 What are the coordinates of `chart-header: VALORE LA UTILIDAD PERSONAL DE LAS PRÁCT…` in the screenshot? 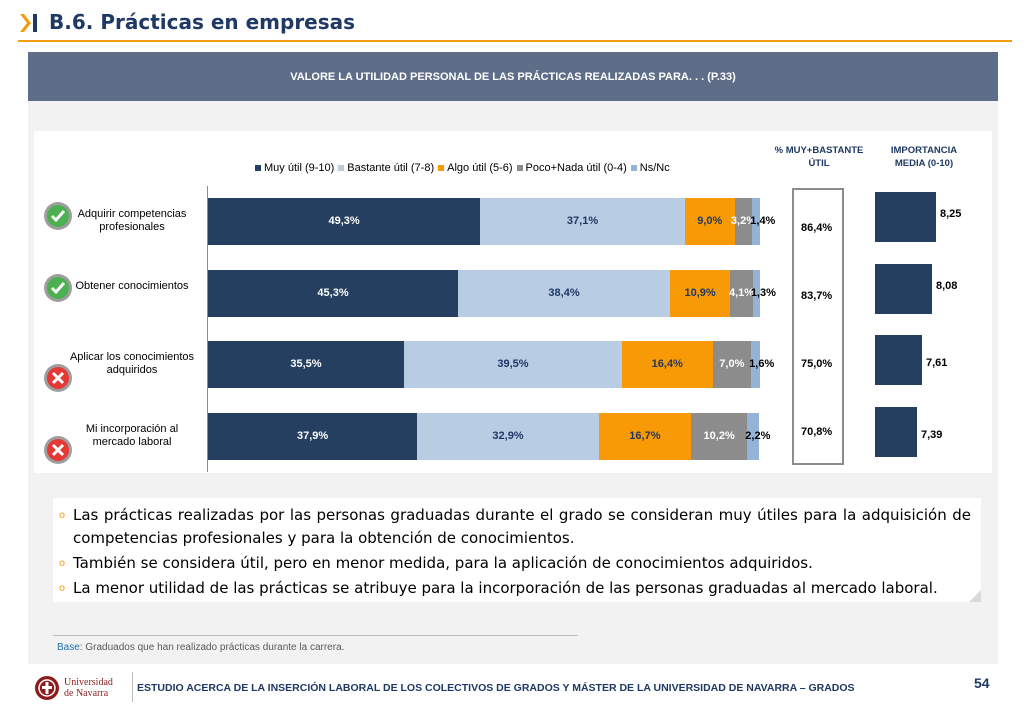 It's located at (513, 76).